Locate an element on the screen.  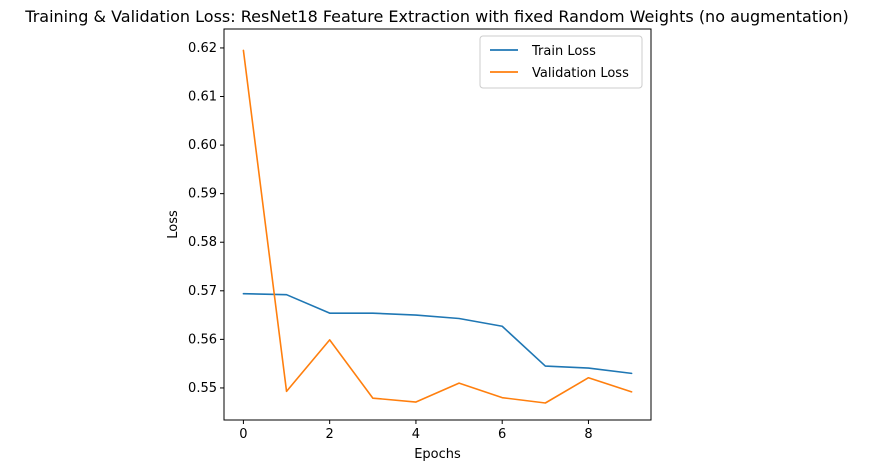
legend-label-0: Train Loss is located at coordinates (563, 51).